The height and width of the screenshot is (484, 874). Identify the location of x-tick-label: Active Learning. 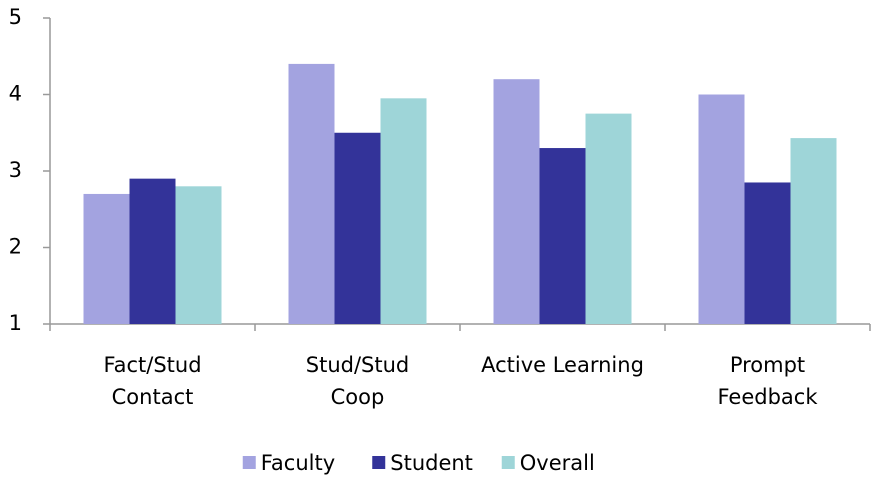
(562, 365).